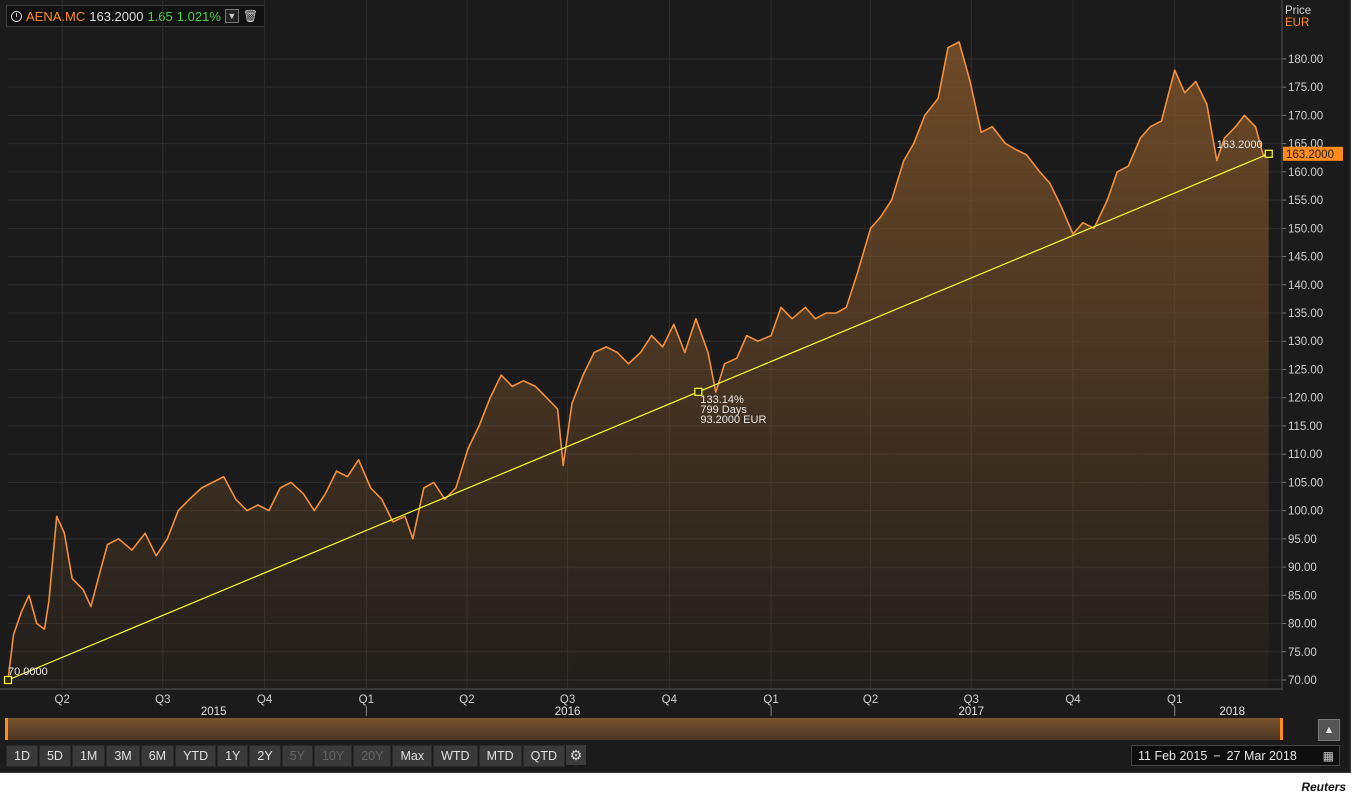  What do you see at coordinates (1305, 60) in the screenshot?
I see `y-tick-label: 180.00` at bounding box center [1305, 60].